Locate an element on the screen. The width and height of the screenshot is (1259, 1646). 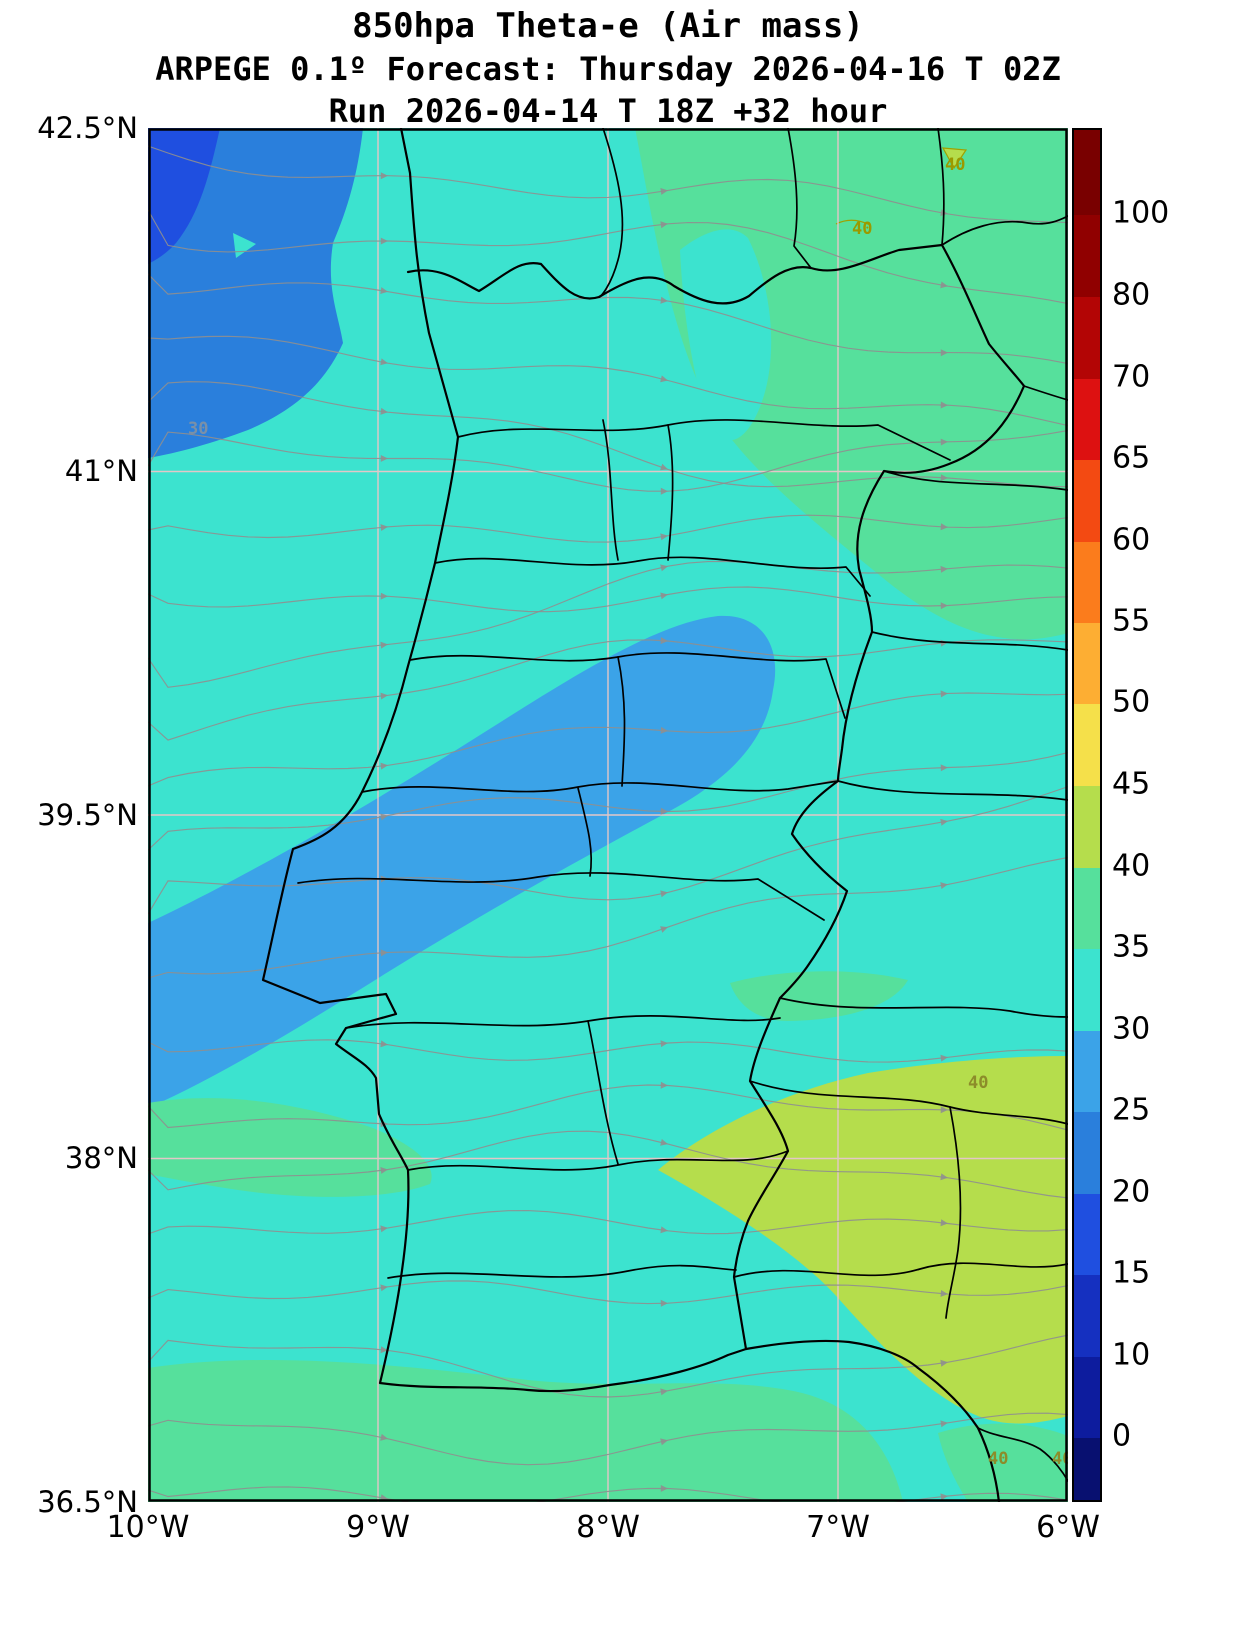
colorbar-tick-label: 45 is located at coordinates (1131, 784).